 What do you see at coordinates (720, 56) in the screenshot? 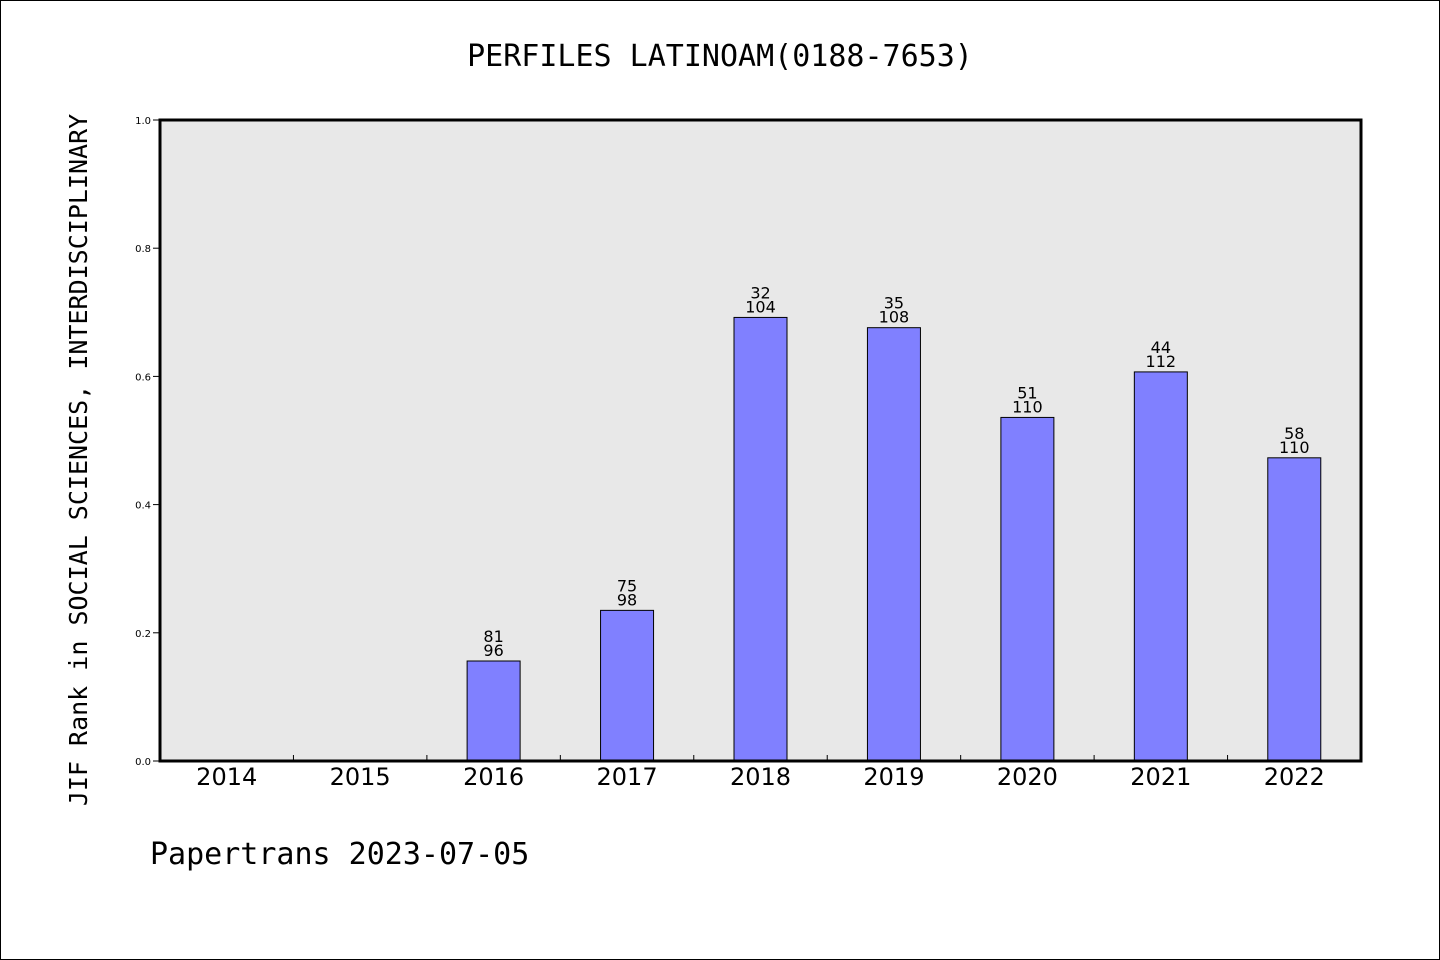
I see `chart-title: PERFILES LATINOAM(0188-7653)` at bounding box center [720, 56].